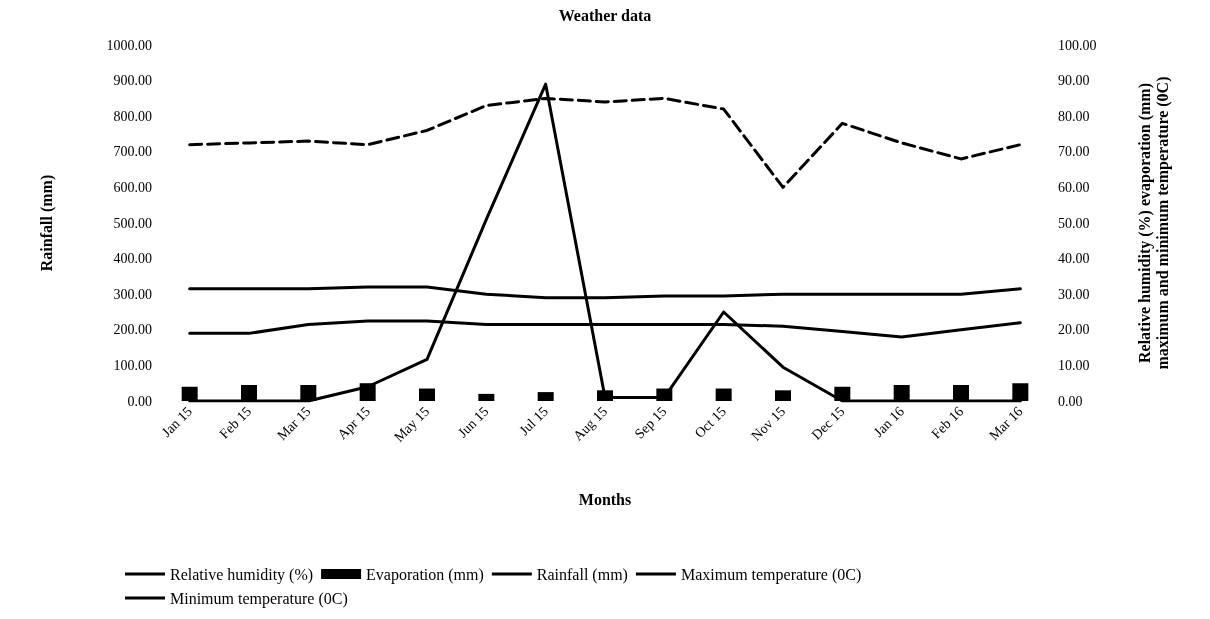 The height and width of the screenshot is (619, 1210). I want to click on y-tick-label: 700.00, so click(132, 152).